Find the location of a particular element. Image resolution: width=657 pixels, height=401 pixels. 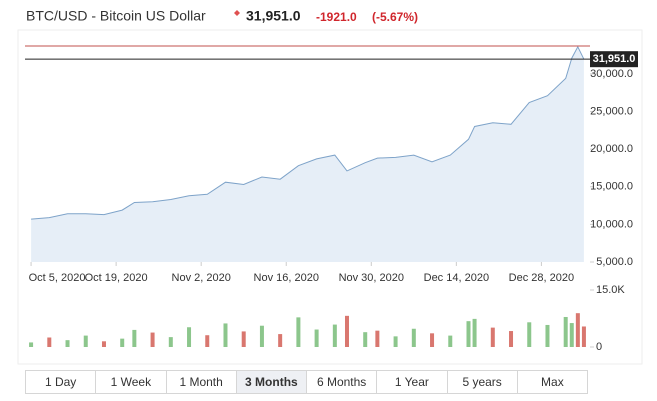

range-button: Max is located at coordinates (552, 382).